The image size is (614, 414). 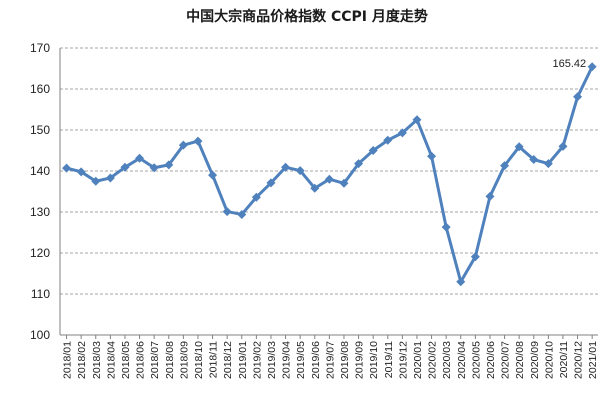 I want to click on x-tick-label: 2019/05, so click(x=301, y=360).